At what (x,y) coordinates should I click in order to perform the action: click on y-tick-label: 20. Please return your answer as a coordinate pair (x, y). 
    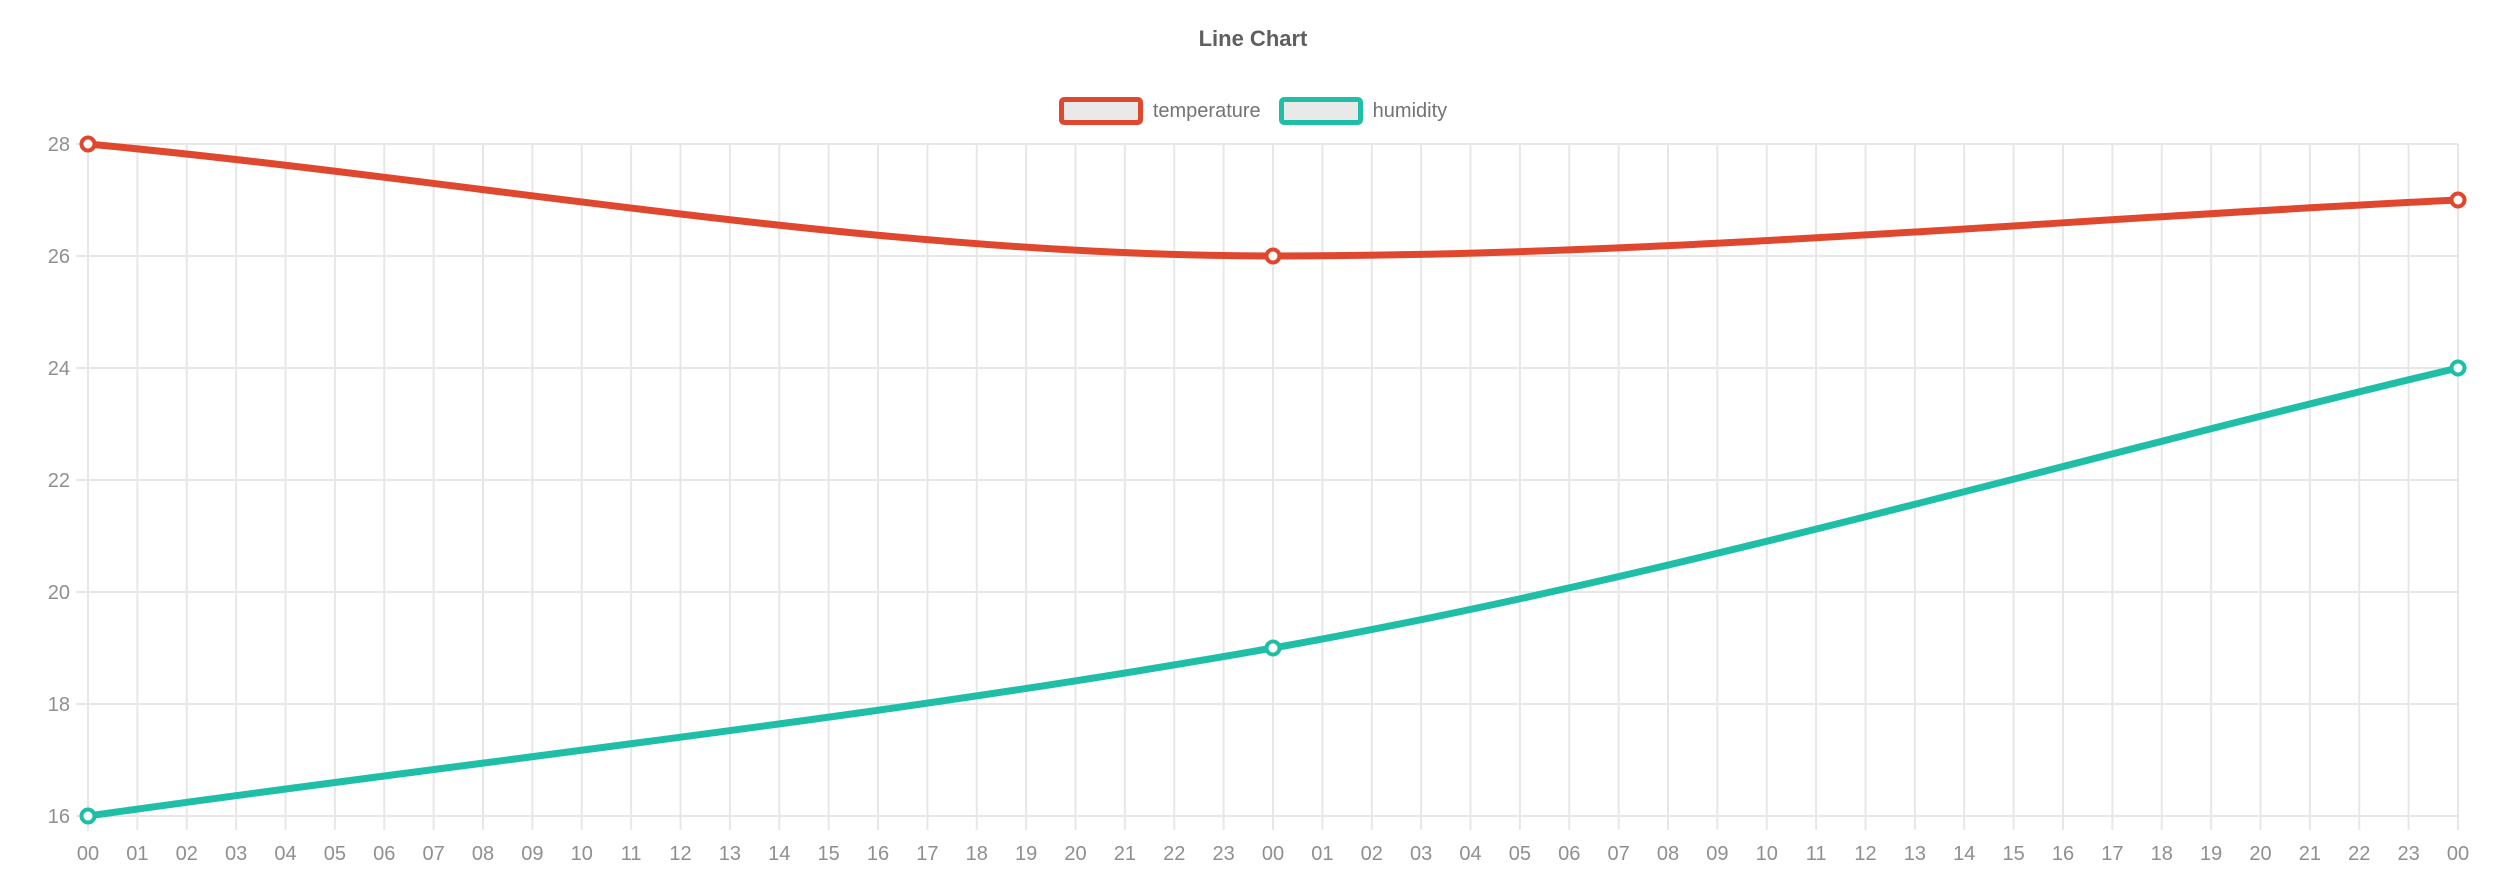
    Looking at the image, I should click on (59, 593).